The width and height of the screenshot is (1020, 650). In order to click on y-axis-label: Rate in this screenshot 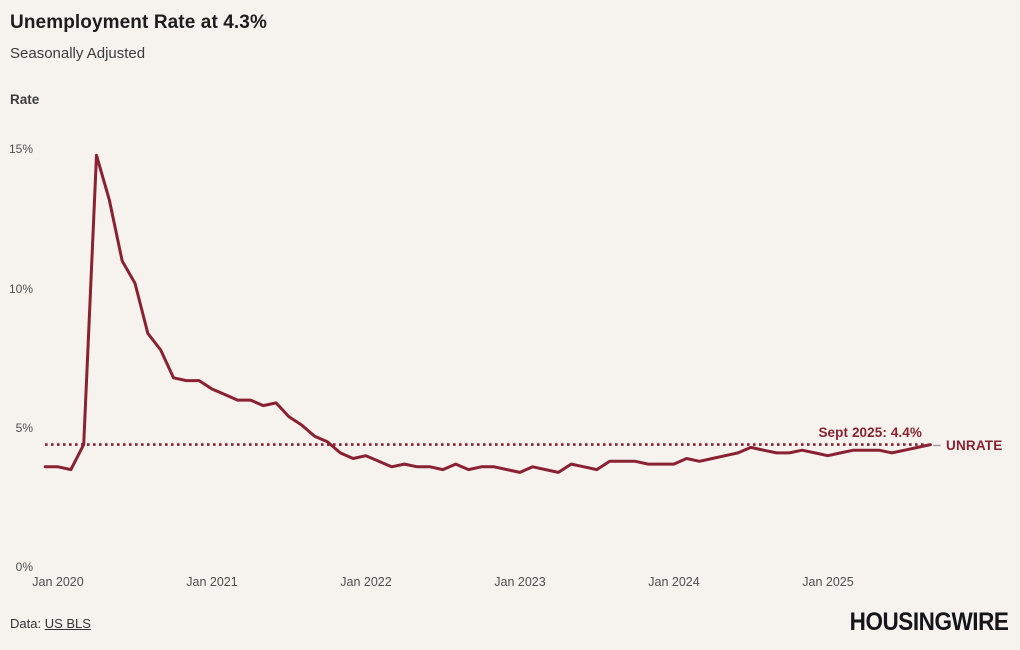, I will do `click(25, 99)`.